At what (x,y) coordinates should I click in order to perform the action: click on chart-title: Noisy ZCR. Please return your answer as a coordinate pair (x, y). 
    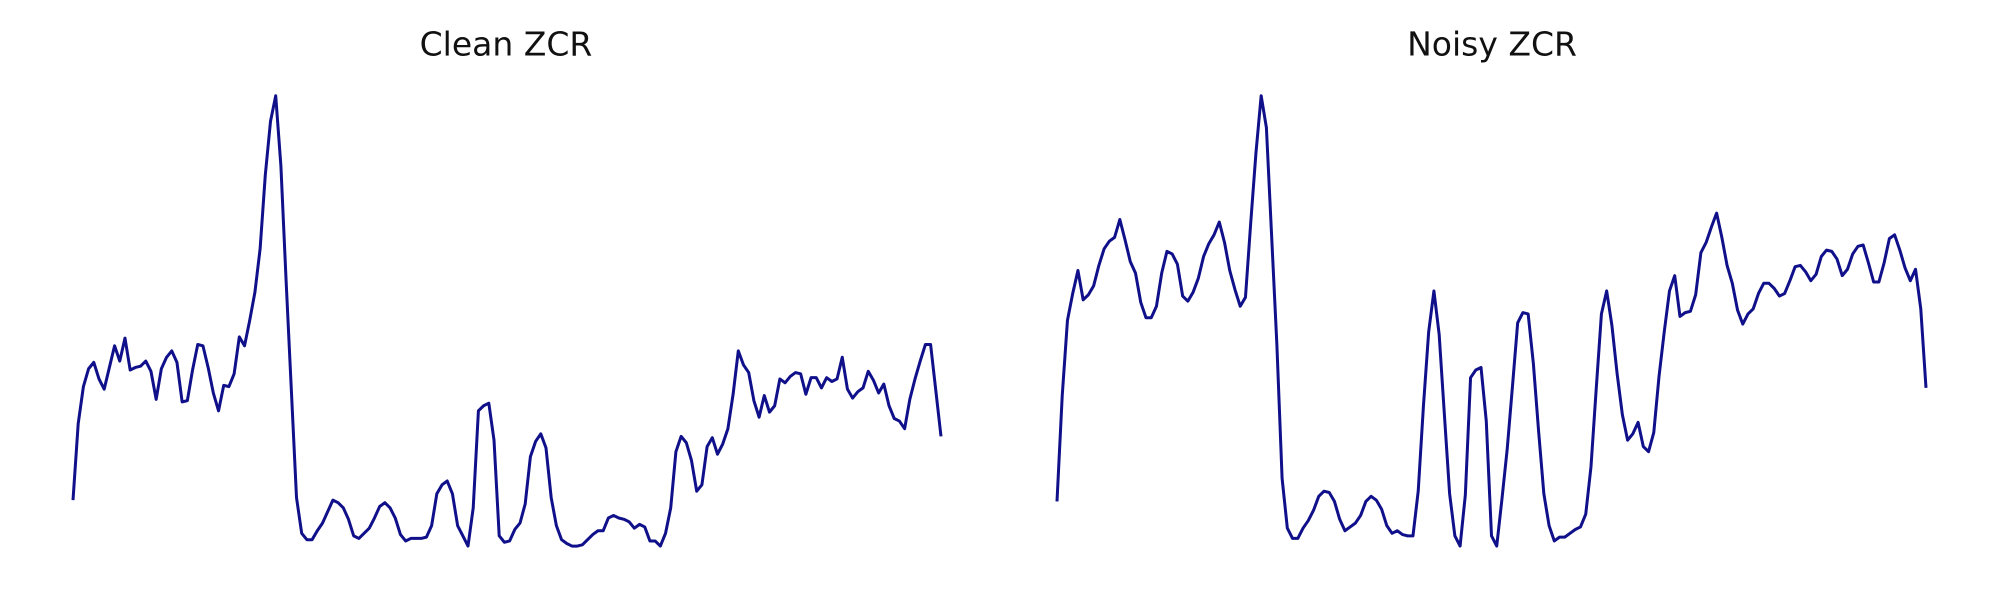
    Looking at the image, I should click on (1492, 44).